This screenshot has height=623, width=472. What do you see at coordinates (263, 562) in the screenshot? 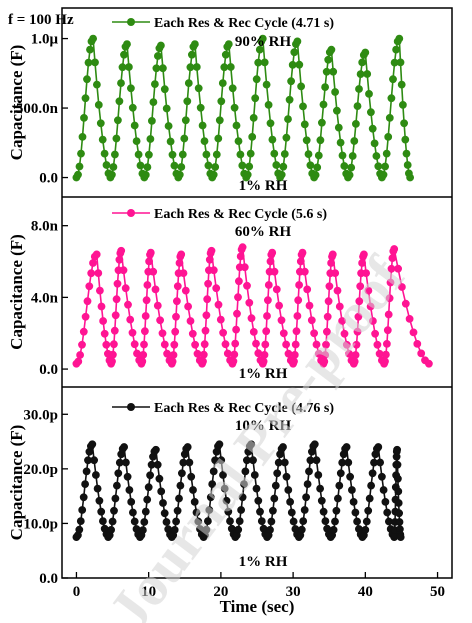
I see `annotation-low-rh: 1% RH` at bounding box center [263, 562].